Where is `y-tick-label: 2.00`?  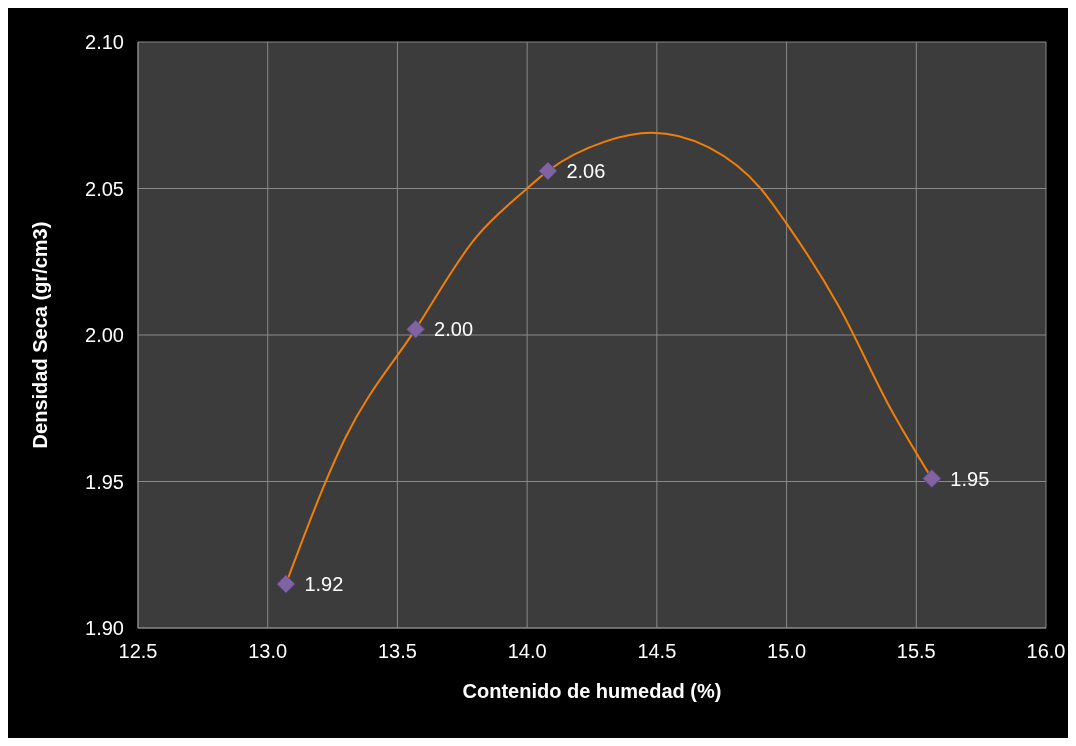
y-tick-label: 2.00 is located at coordinates (104, 335).